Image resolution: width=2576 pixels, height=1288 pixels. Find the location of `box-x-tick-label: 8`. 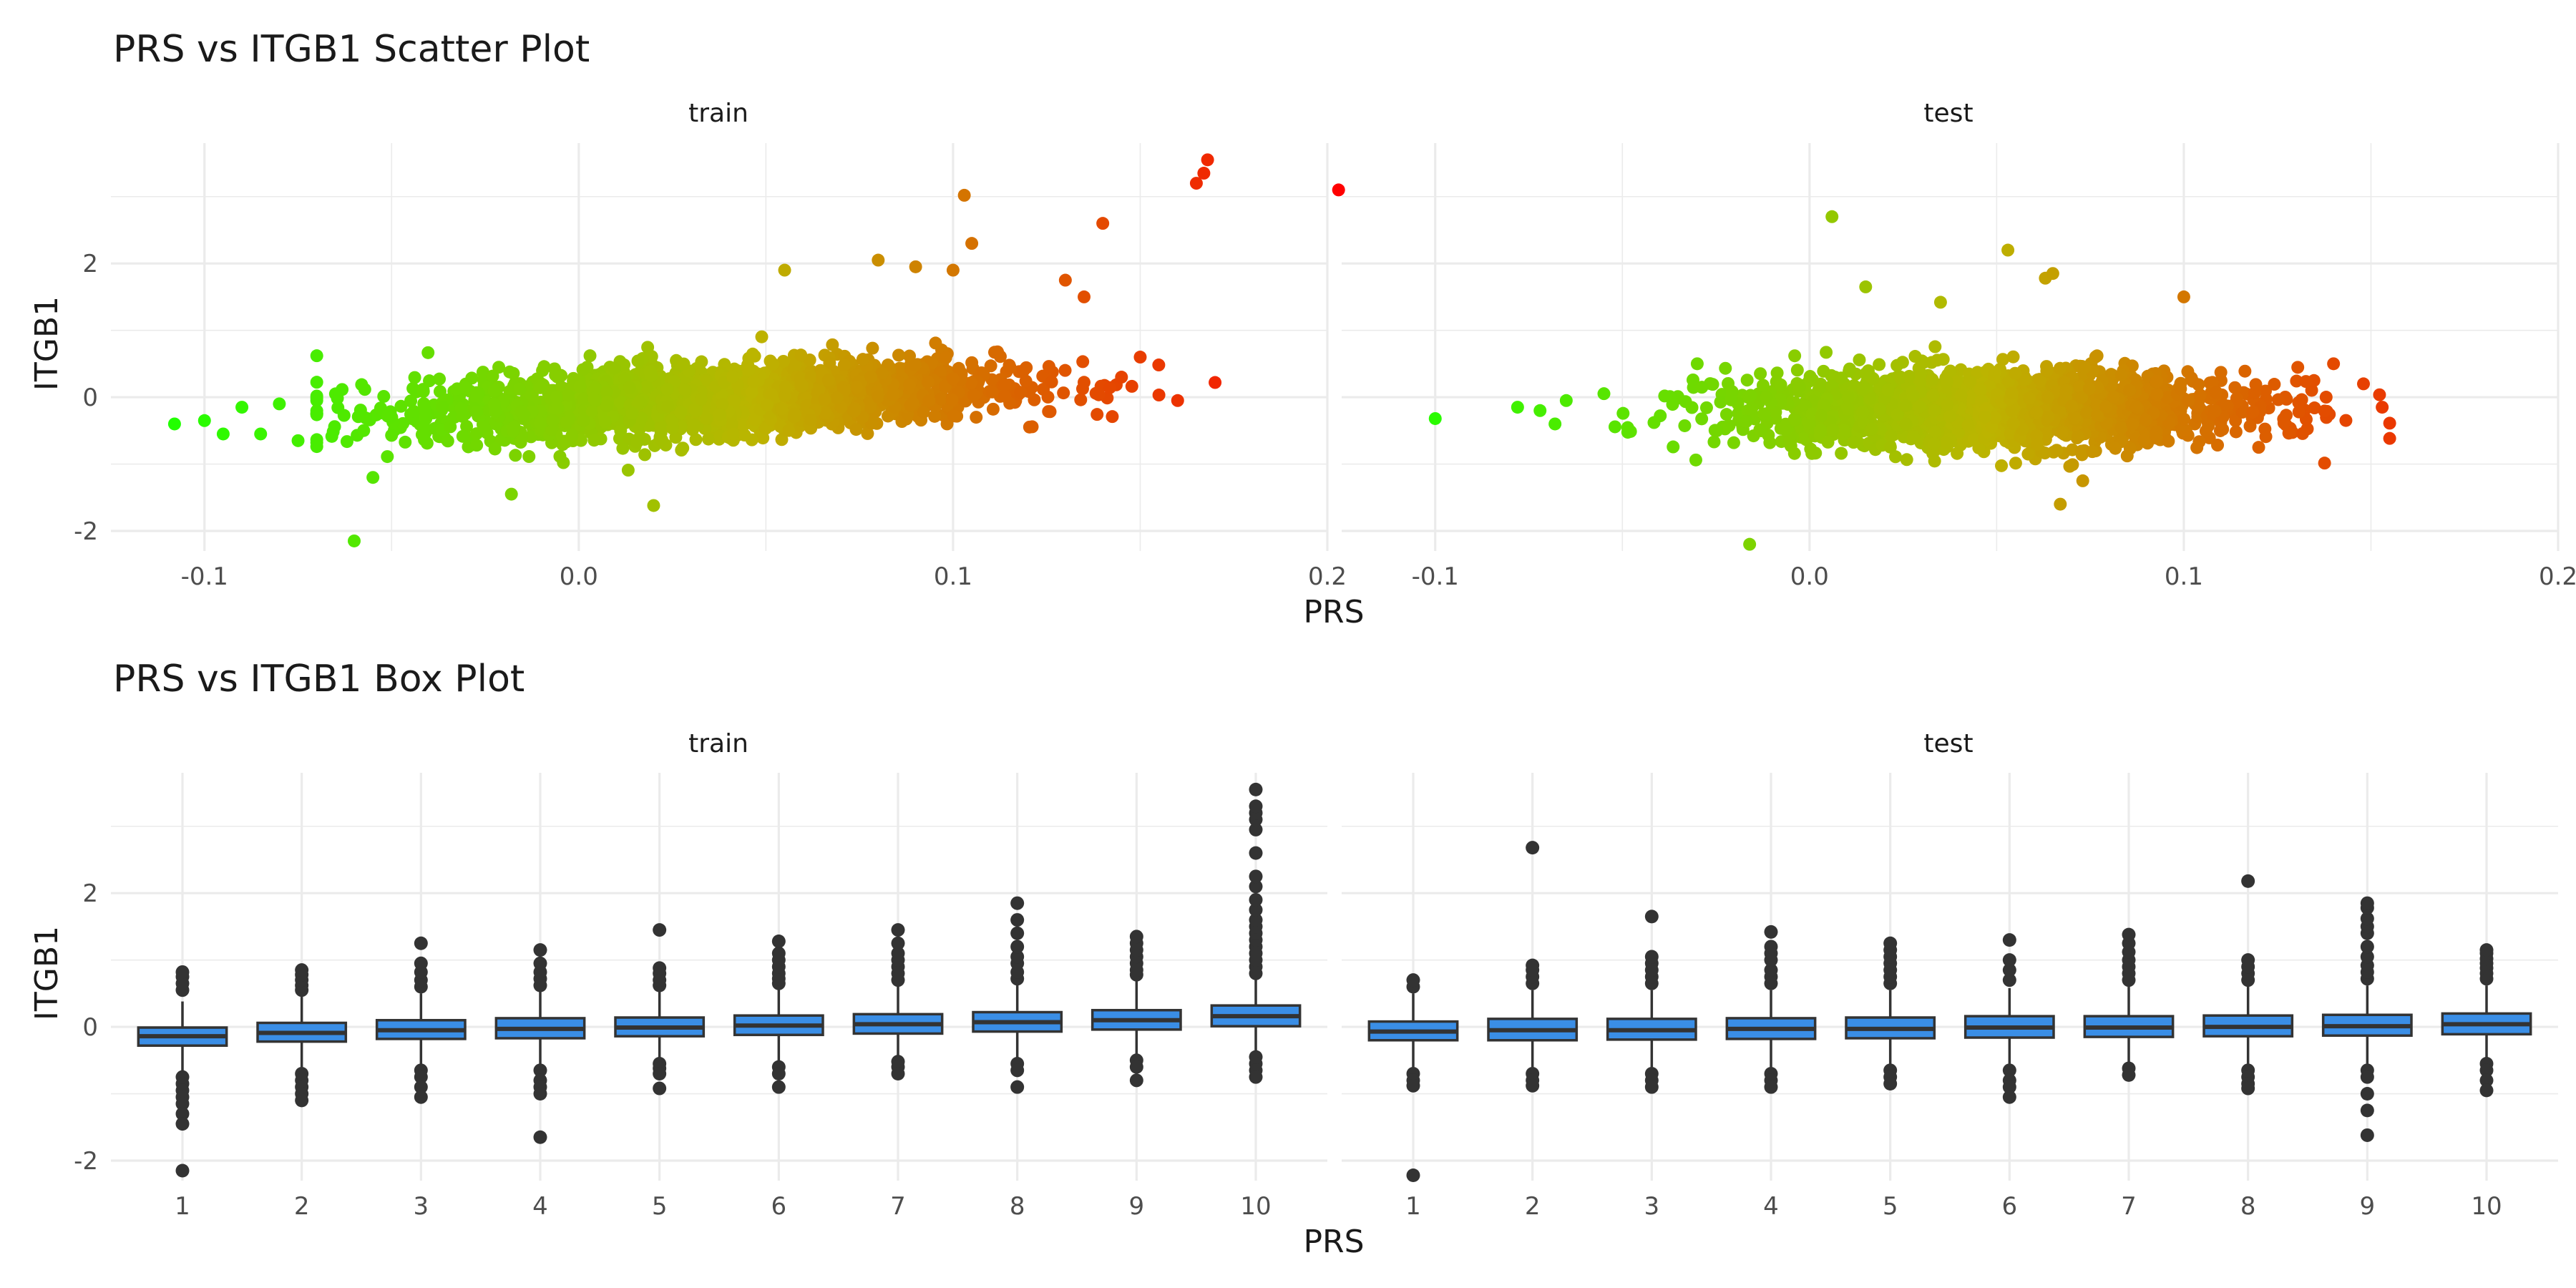

box-x-tick-label: 8 is located at coordinates (1017, 1206).